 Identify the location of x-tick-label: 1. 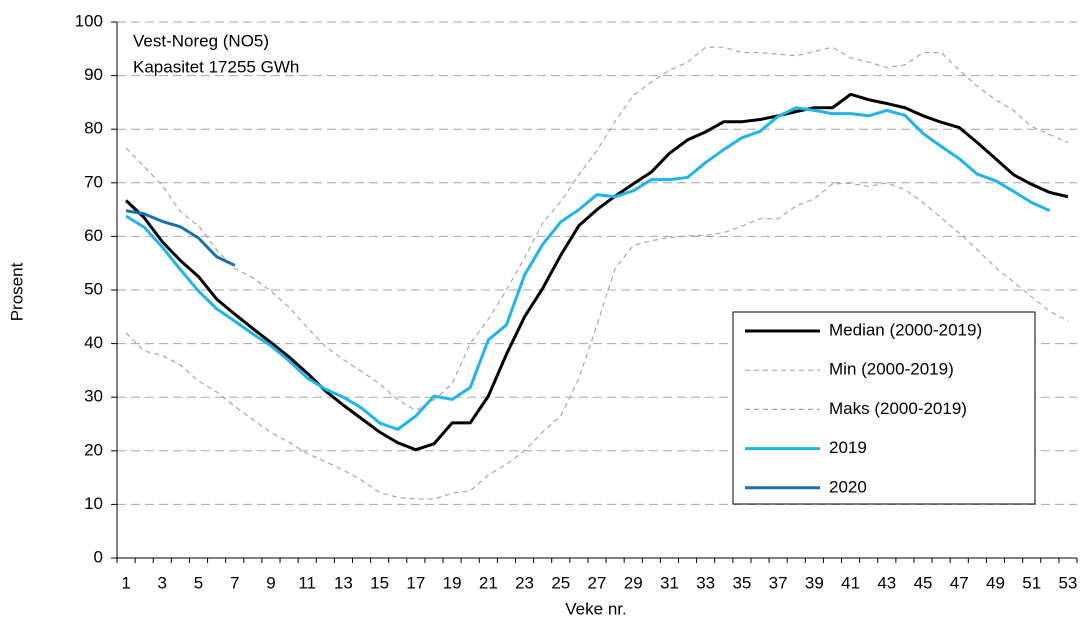
(125, 582).